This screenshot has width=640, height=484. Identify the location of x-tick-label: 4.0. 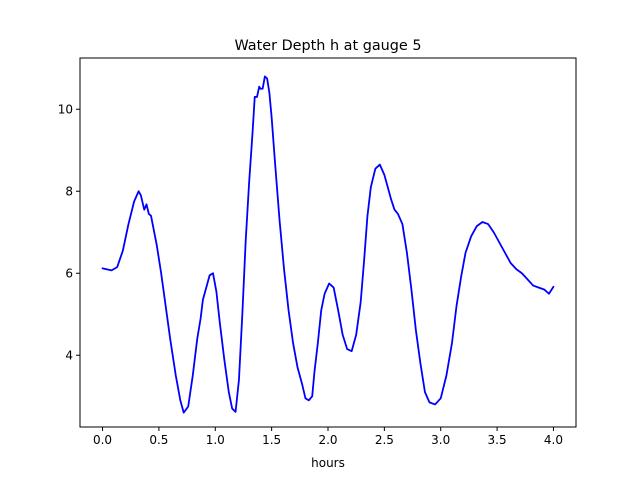
(553, 440).